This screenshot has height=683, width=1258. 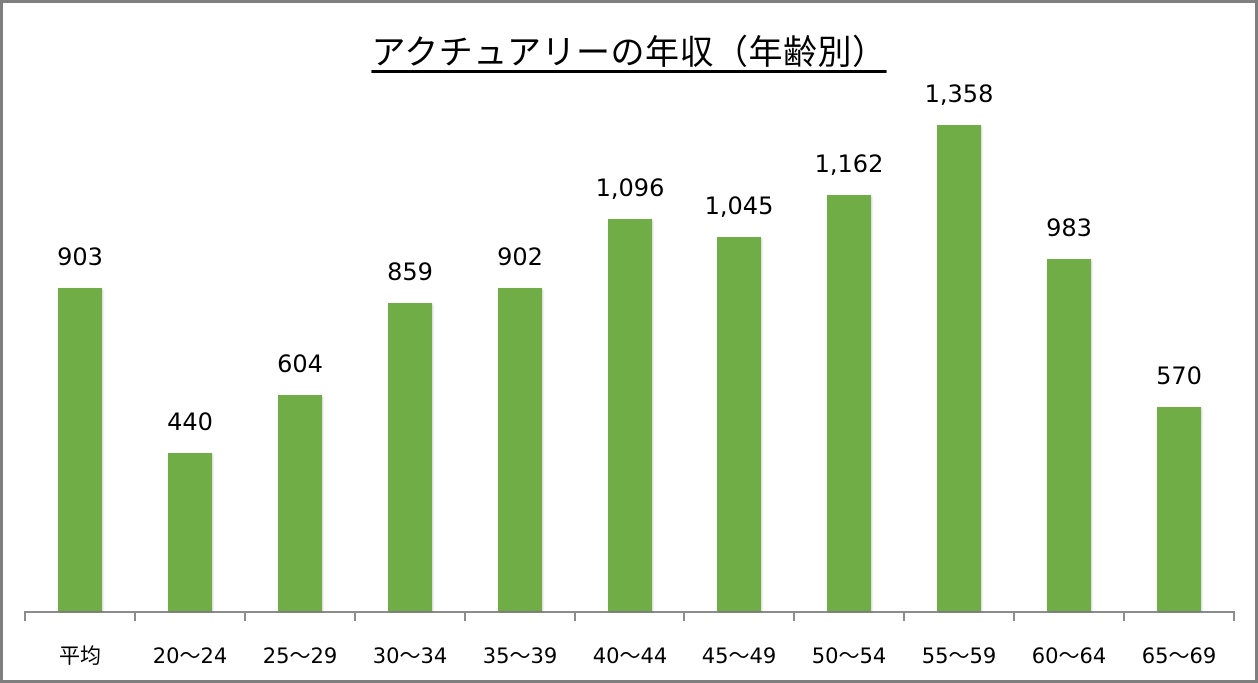 What do you see at coordinates (300, 364) in the screenshot?
I see `data-label: 604` at bounding box center [300, 364].